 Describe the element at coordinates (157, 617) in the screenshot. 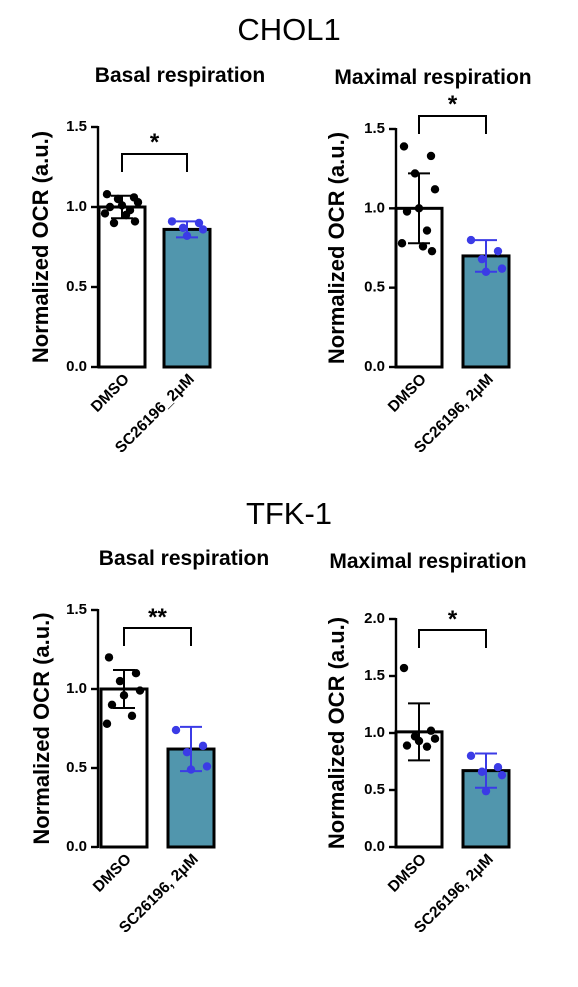

I see `significance-marker: **` at that location.